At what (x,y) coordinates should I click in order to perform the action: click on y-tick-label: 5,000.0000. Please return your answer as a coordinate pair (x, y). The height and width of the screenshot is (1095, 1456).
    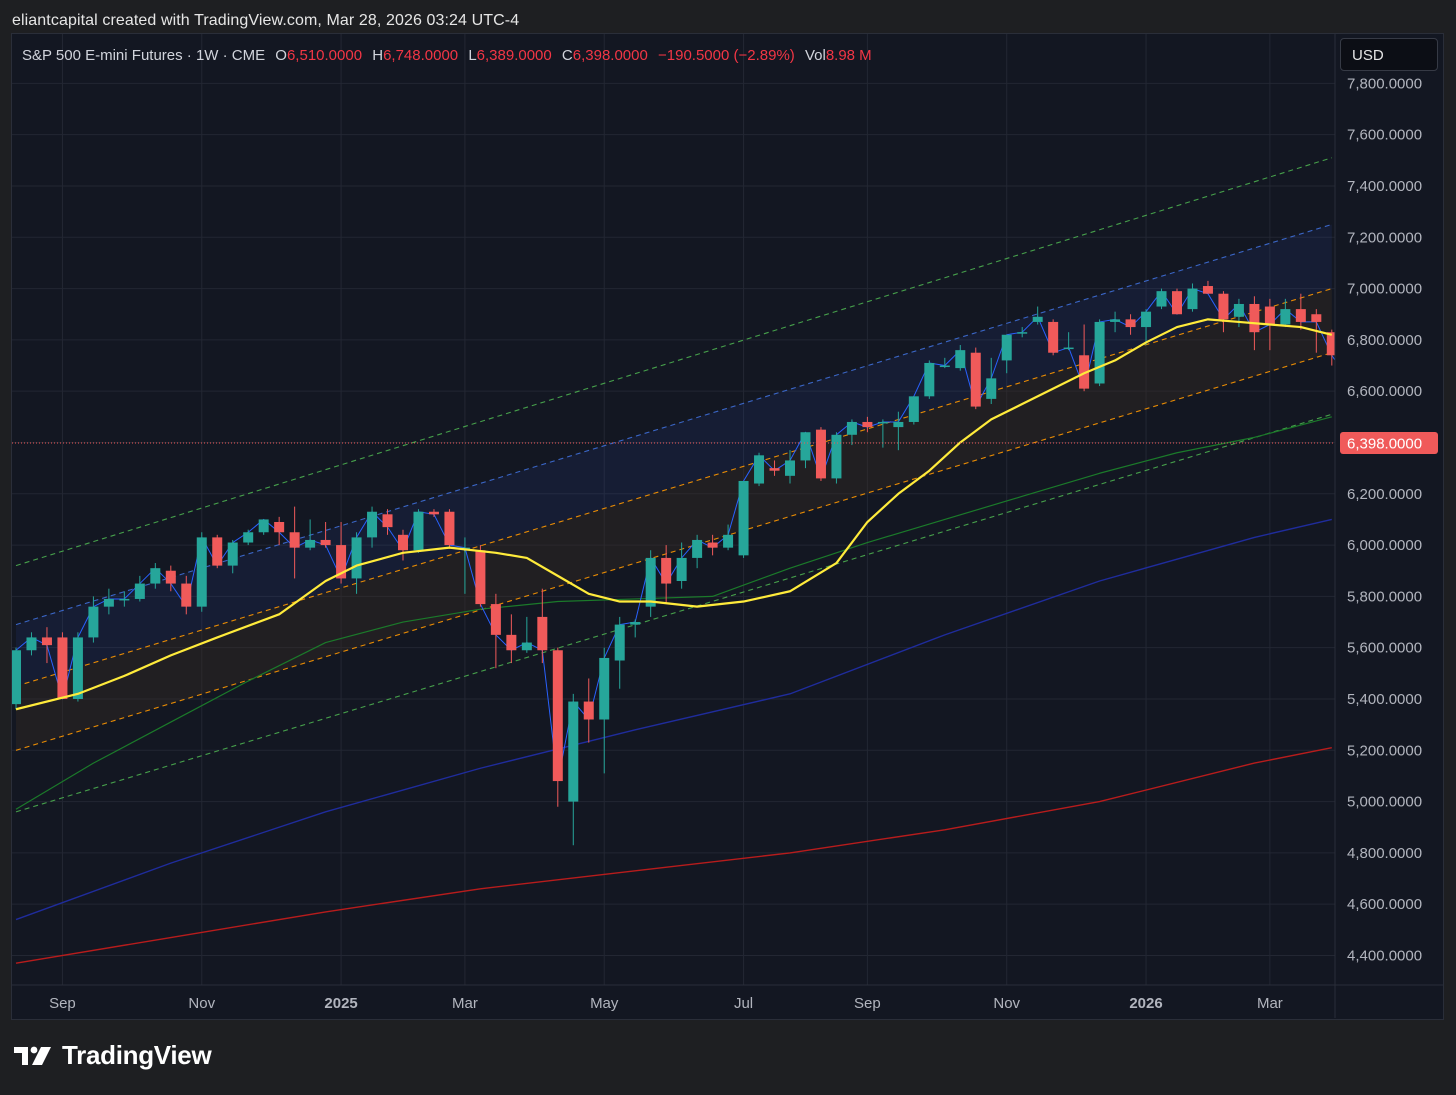
    Looking at the image, I should click on (1384, 802).